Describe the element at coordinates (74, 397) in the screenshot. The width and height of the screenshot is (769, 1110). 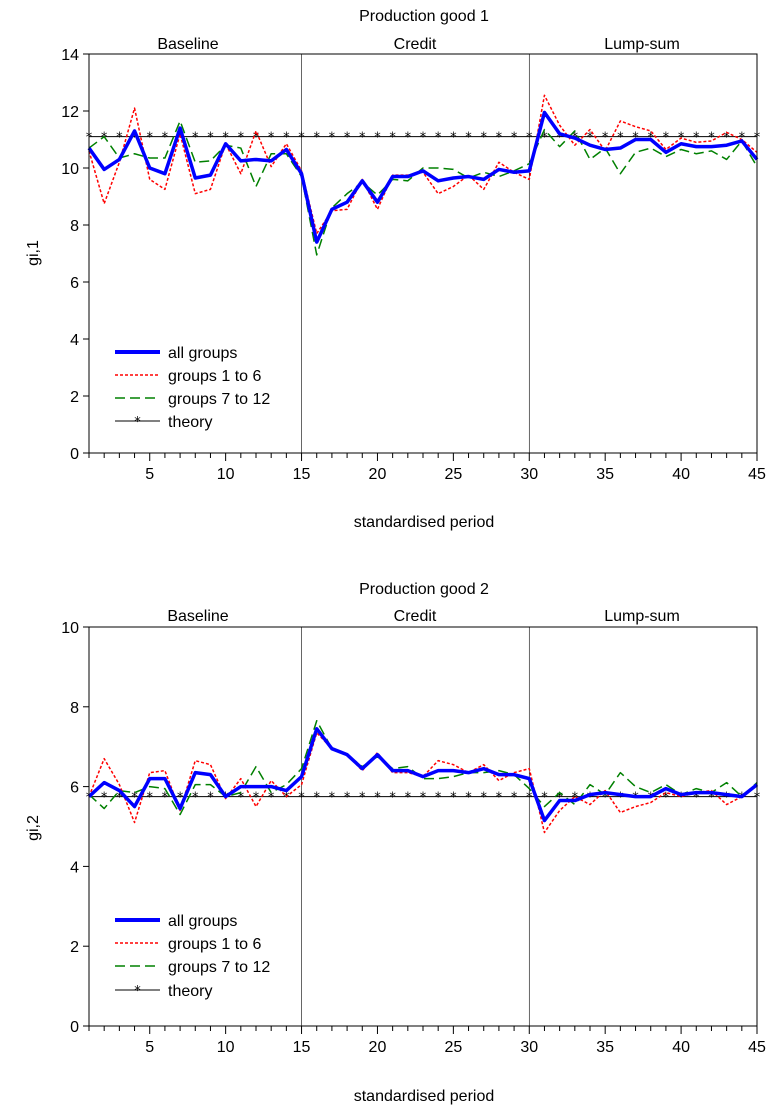
I see `y-tick-label: 2` at that location.